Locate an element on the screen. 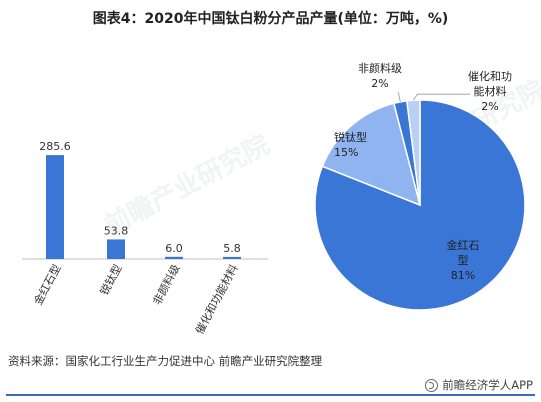  bar-value-label: 53.8 is located at coordinates (116, 230).